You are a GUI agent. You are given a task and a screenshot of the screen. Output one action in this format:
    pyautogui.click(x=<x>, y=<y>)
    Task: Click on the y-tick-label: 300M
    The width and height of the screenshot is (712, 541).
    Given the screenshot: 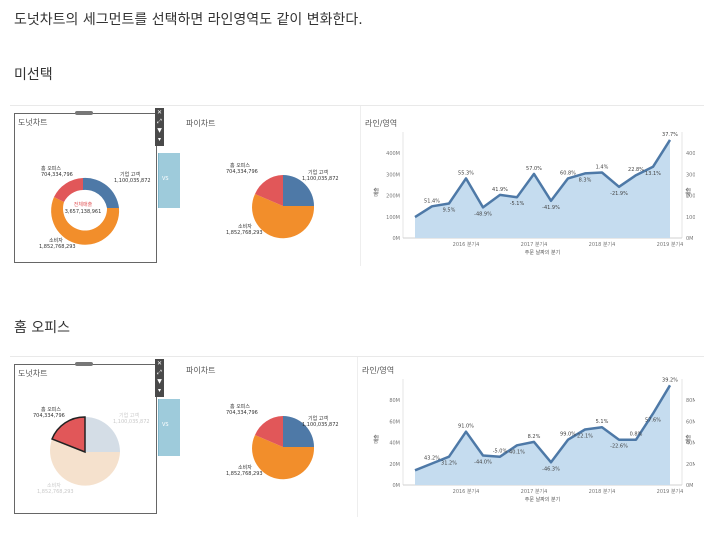 What is the action you would take?
    pyautogui.click(x=393, y=175)
    